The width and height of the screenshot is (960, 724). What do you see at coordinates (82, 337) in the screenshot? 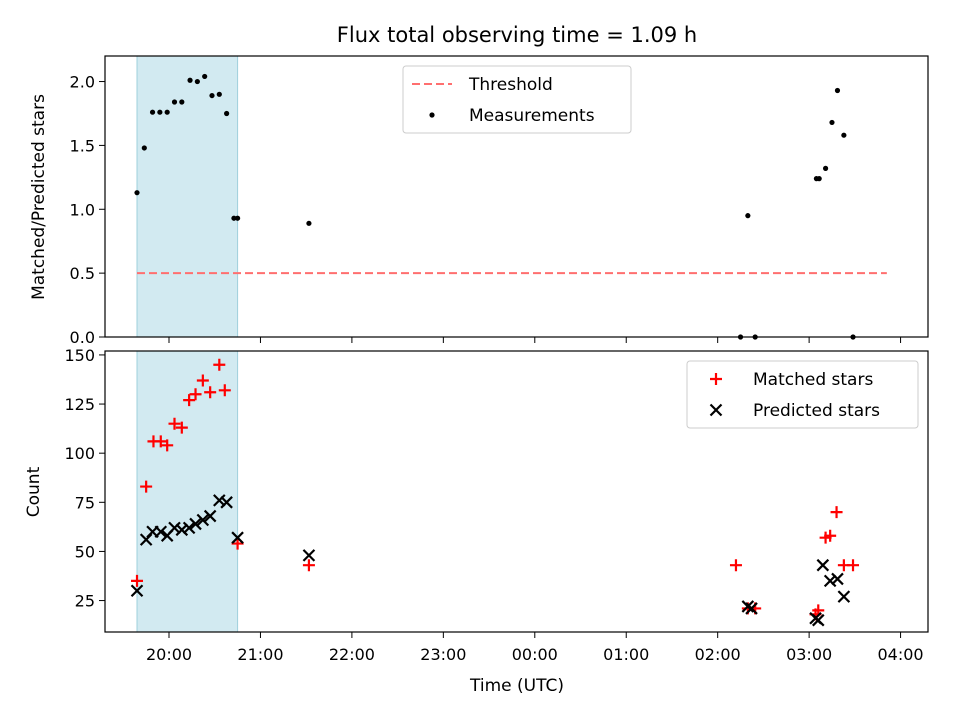
I see `top-y-tick-label: 0.0` at bounding box center [82, 337].